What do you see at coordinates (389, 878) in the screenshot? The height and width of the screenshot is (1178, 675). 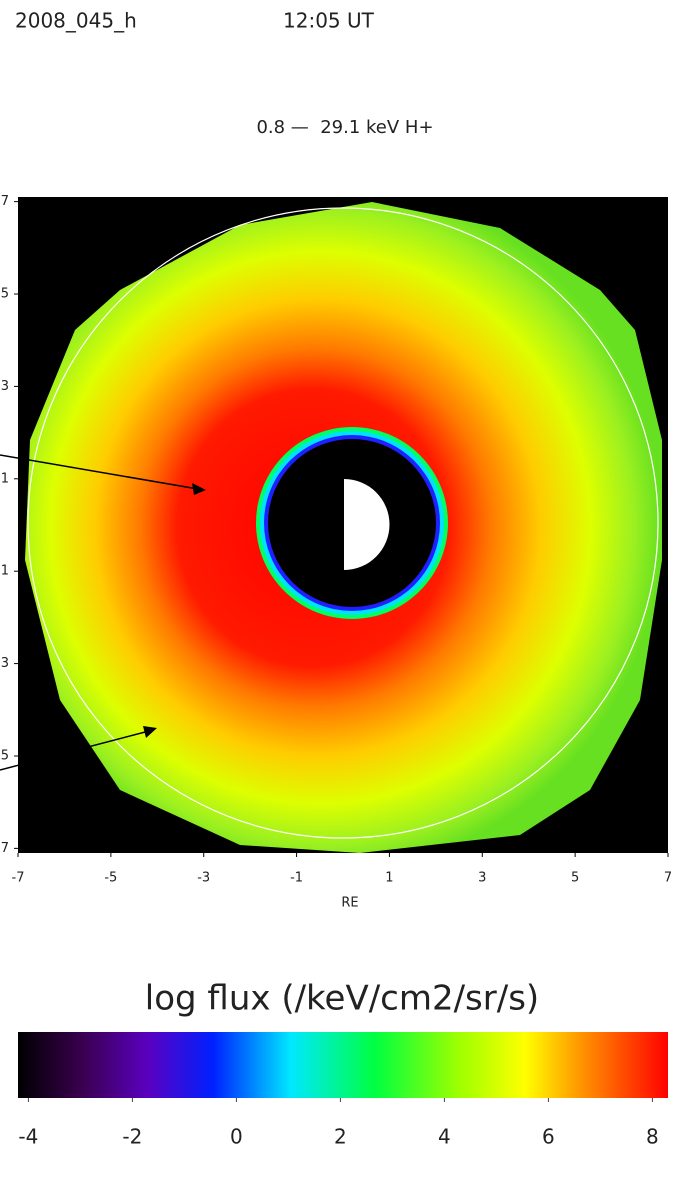 I see `x-tick-label: 1` at bounding box center [389, 878].